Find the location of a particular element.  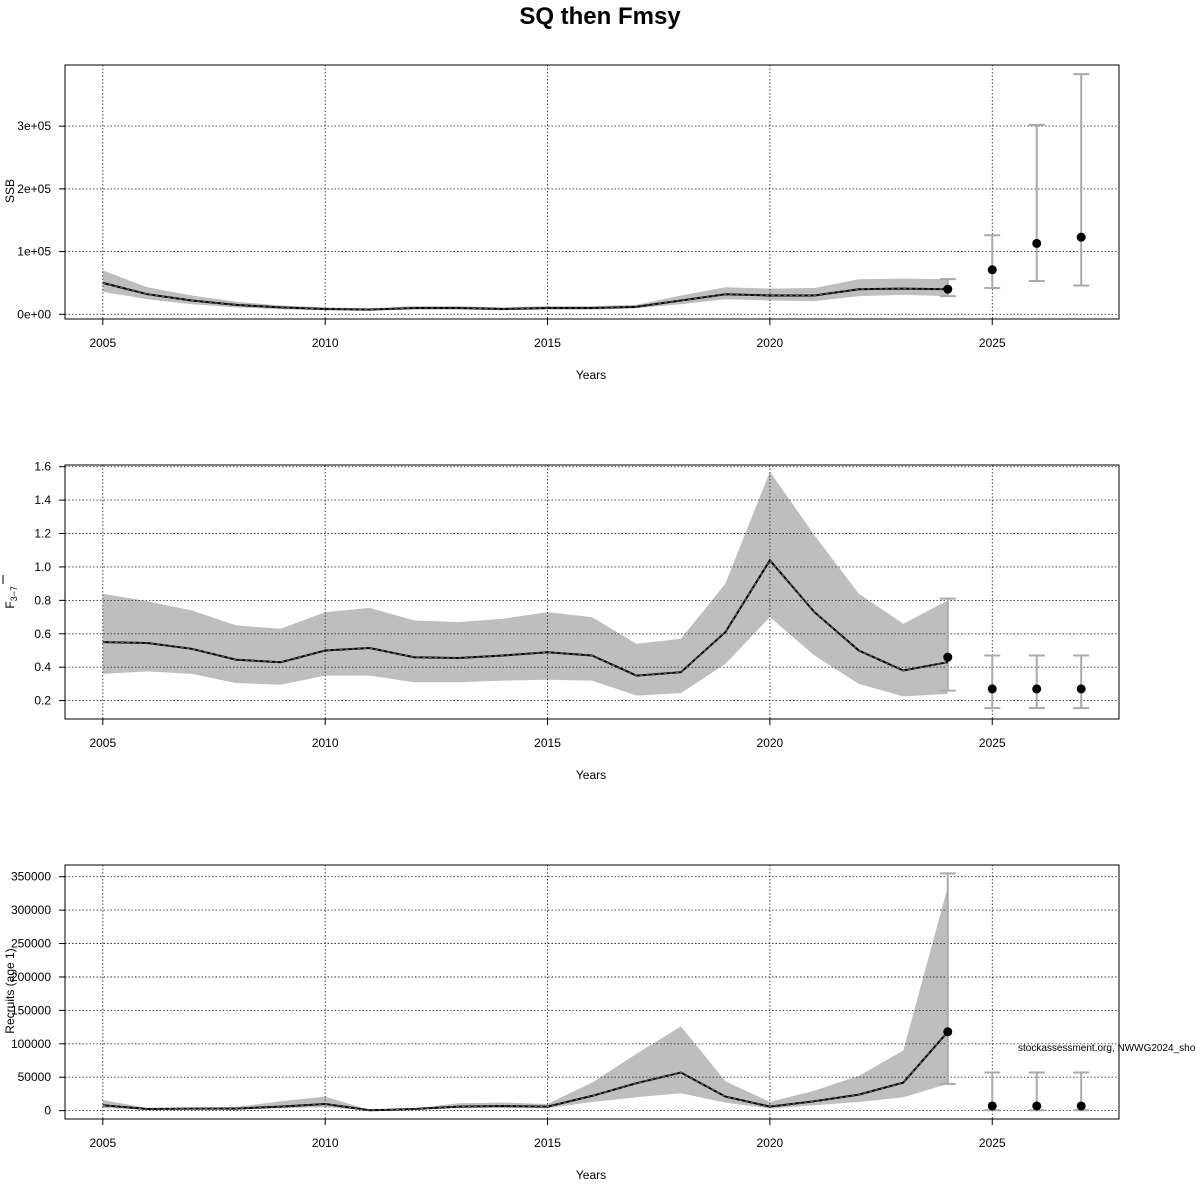

fbar-y-tick-label: 1.6 is located at coordinates (42, 467).